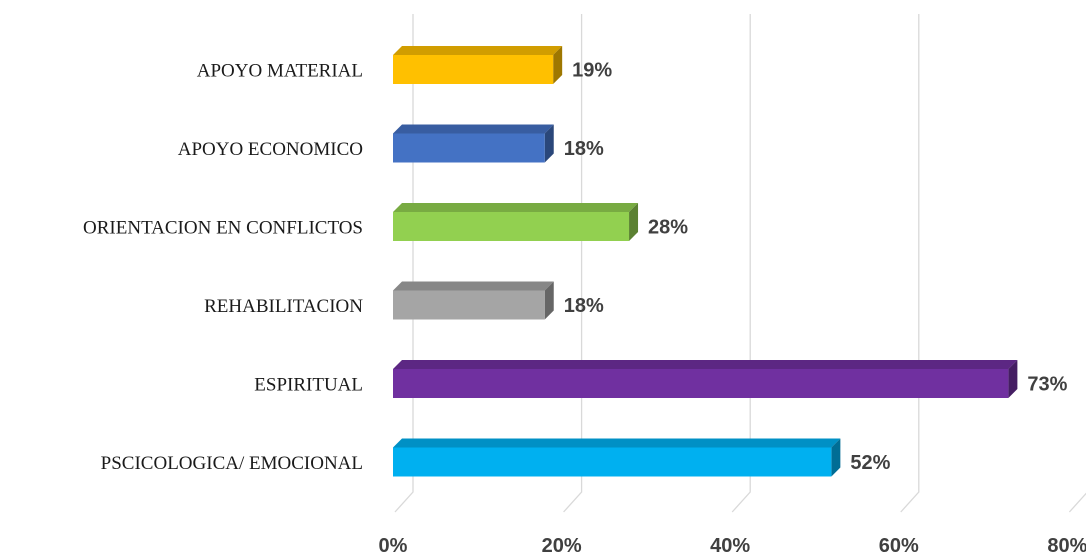 The height and width of the screenshot is (557, 1086). What do you see at coordinates (270, 149) in the screenshot?
I see `category-label: APOYO ECONOMICO` at bounding box center [270, 149].